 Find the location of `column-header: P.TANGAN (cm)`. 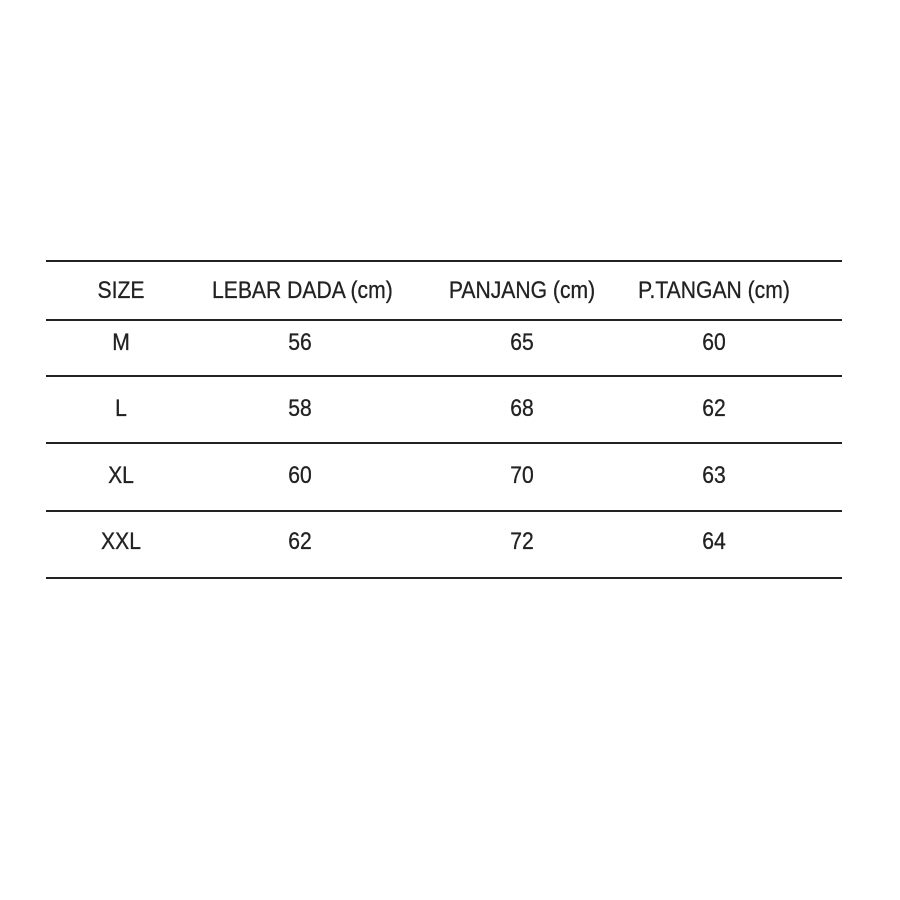

column-header: P.TANGAN (cm) is located at coordinates (714, 290).